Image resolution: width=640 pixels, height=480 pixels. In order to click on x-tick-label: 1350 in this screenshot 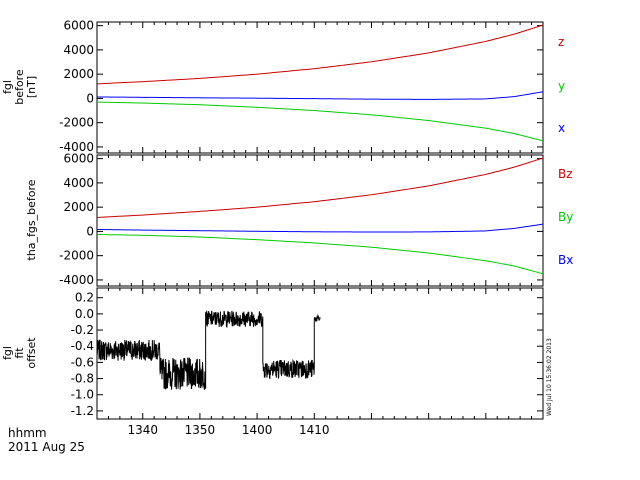, I will do `click(200, 430)`.